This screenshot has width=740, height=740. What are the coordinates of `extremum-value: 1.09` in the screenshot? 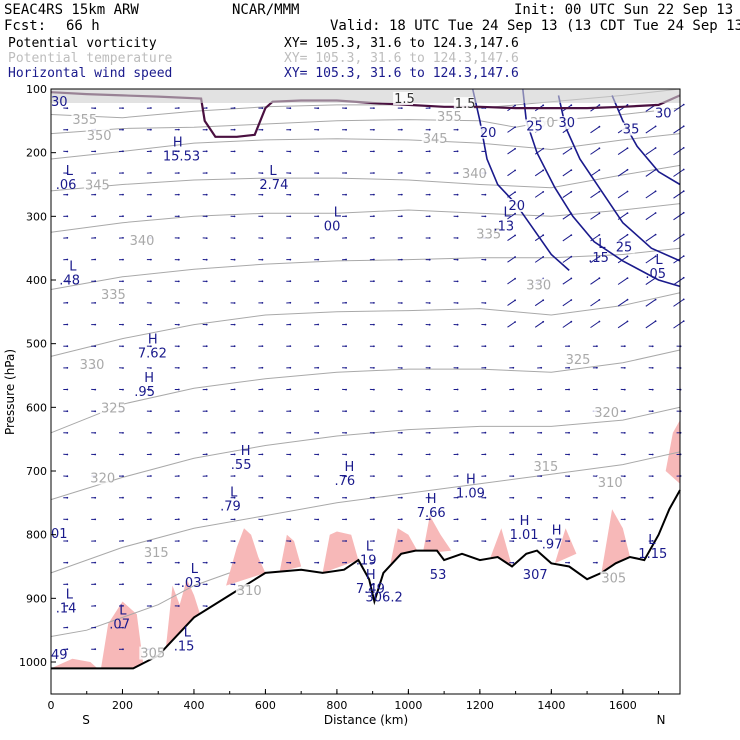 It's located at (470, 494).